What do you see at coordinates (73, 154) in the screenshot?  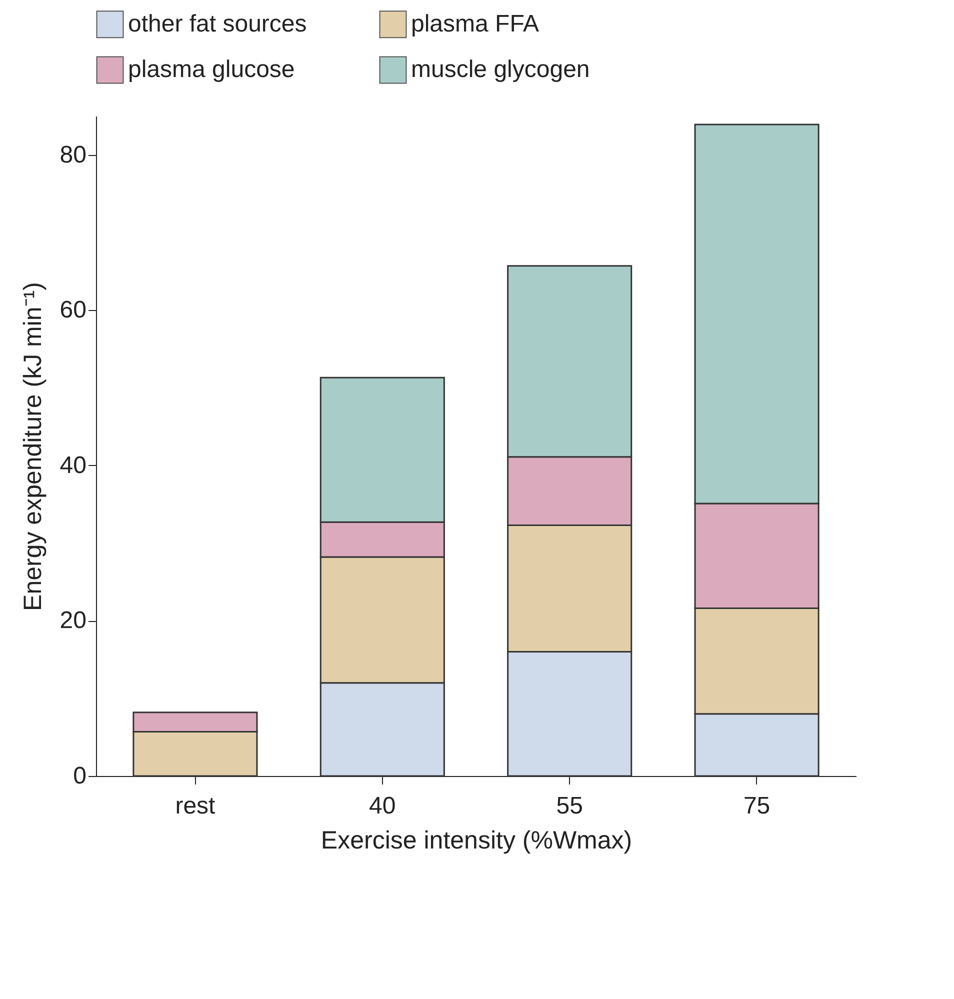 I see `y-tick-label: 80` at bounding box center [73, 154].